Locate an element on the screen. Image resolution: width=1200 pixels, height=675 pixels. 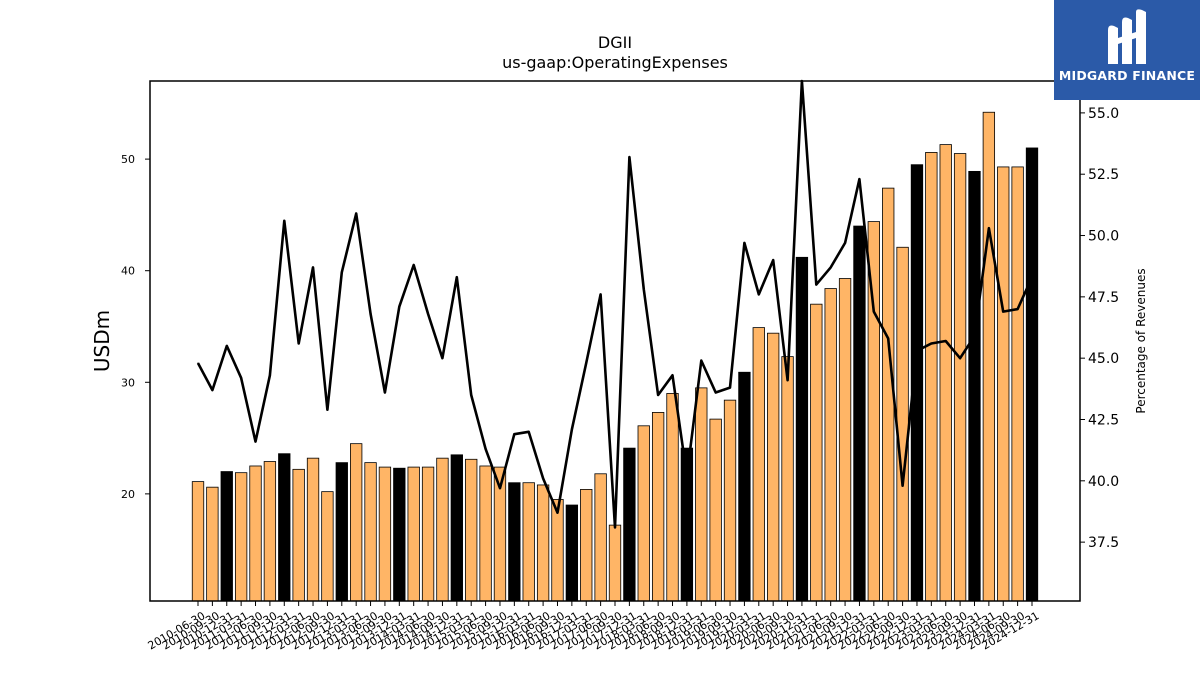
midgard-finance-logo: MIDGARD FINANCE is located at coordinates (1127, 50).